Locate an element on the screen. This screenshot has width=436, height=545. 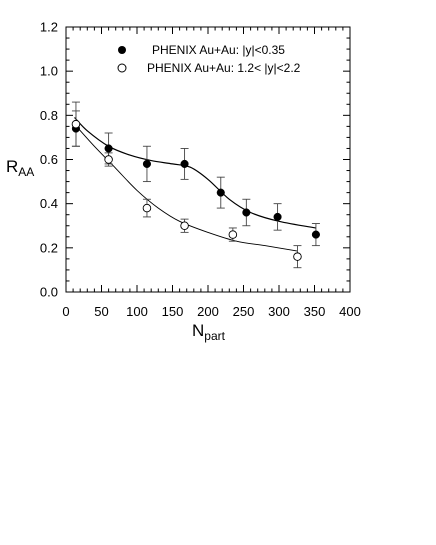
legend-label-1: PHENIX Au+Au: 1.2< |y|<2.2 is located at coordinates (224, 68).